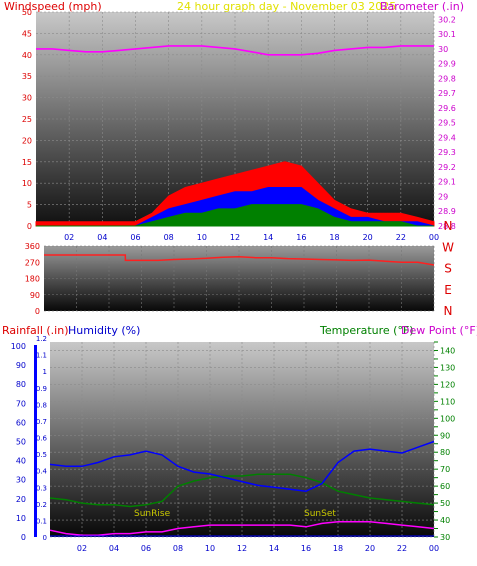 The width and height of the screenshot is (477, 566). What do you see at coordinates (178, 548) in the screenshot?
I see `temp-x-tick: 08` at bounding box center [178, 548].